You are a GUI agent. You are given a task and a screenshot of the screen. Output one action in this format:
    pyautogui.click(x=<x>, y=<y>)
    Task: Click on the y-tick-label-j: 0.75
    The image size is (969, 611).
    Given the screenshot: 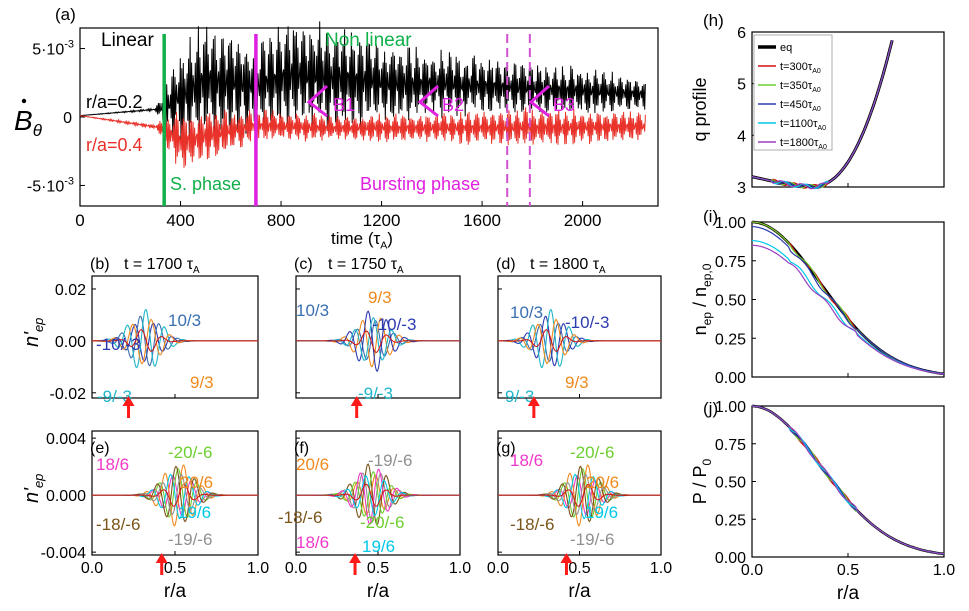 What is the action you would take?
    pyautogui.click(x=730, y=445)
    